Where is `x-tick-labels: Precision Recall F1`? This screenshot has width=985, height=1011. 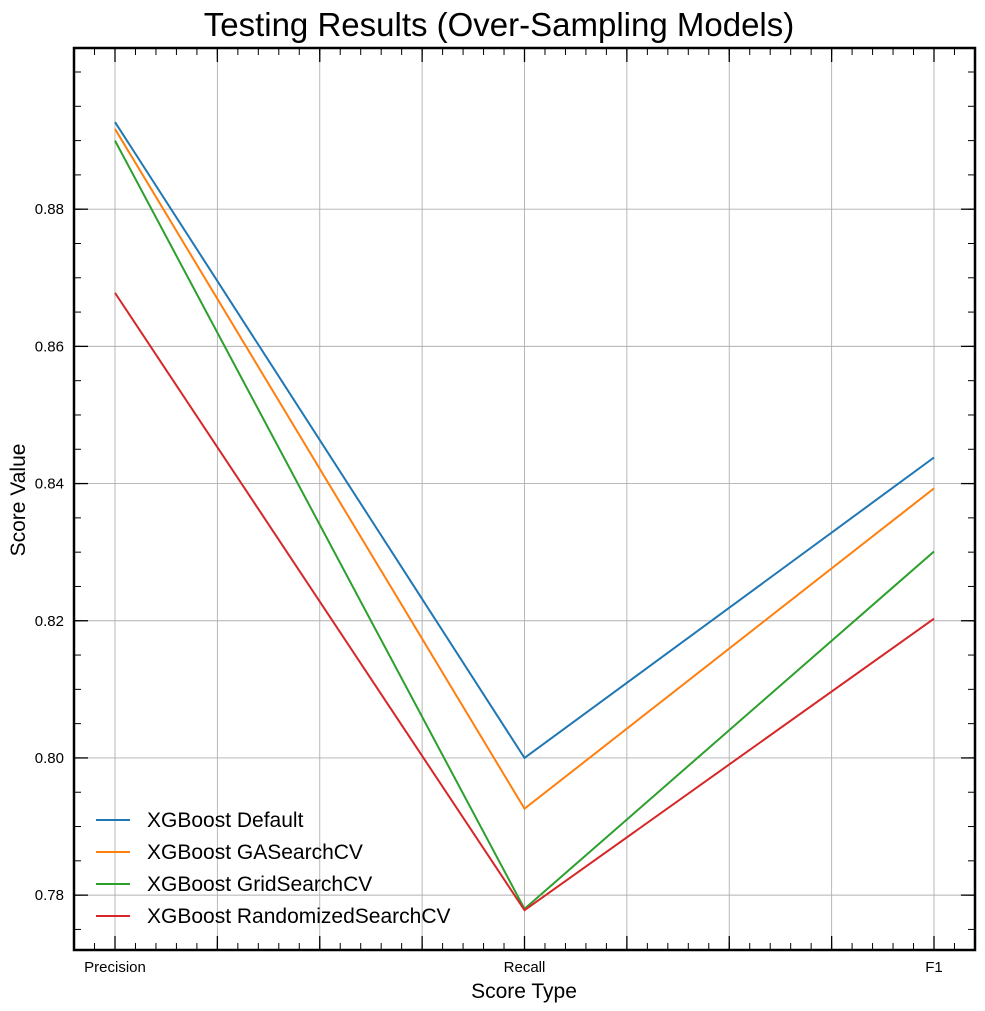
x-tick-labels: Precision Recall F1 is located at coordinates (513, 967).